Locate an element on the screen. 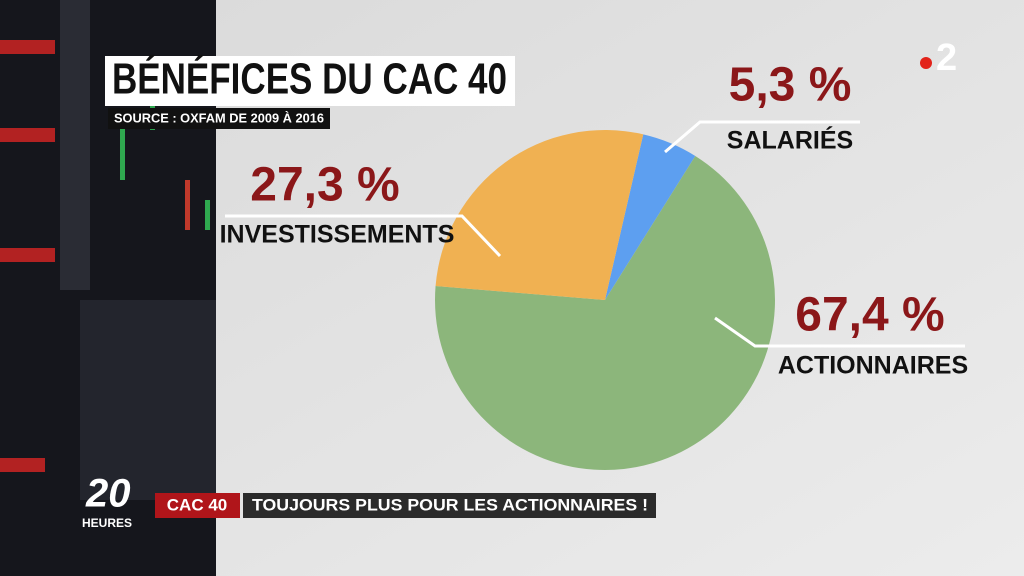  category-label: ACTIONNAIRES is located at coordinates (873, 366).